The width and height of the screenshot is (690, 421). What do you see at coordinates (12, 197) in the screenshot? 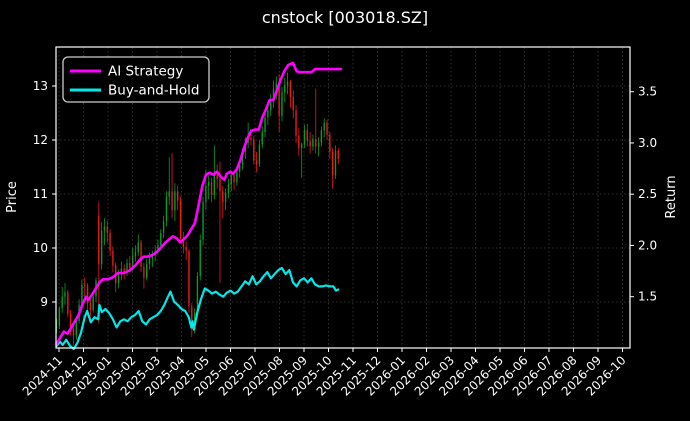
I see `y-left-axis-label: Price` at bounding box center [12, 197].